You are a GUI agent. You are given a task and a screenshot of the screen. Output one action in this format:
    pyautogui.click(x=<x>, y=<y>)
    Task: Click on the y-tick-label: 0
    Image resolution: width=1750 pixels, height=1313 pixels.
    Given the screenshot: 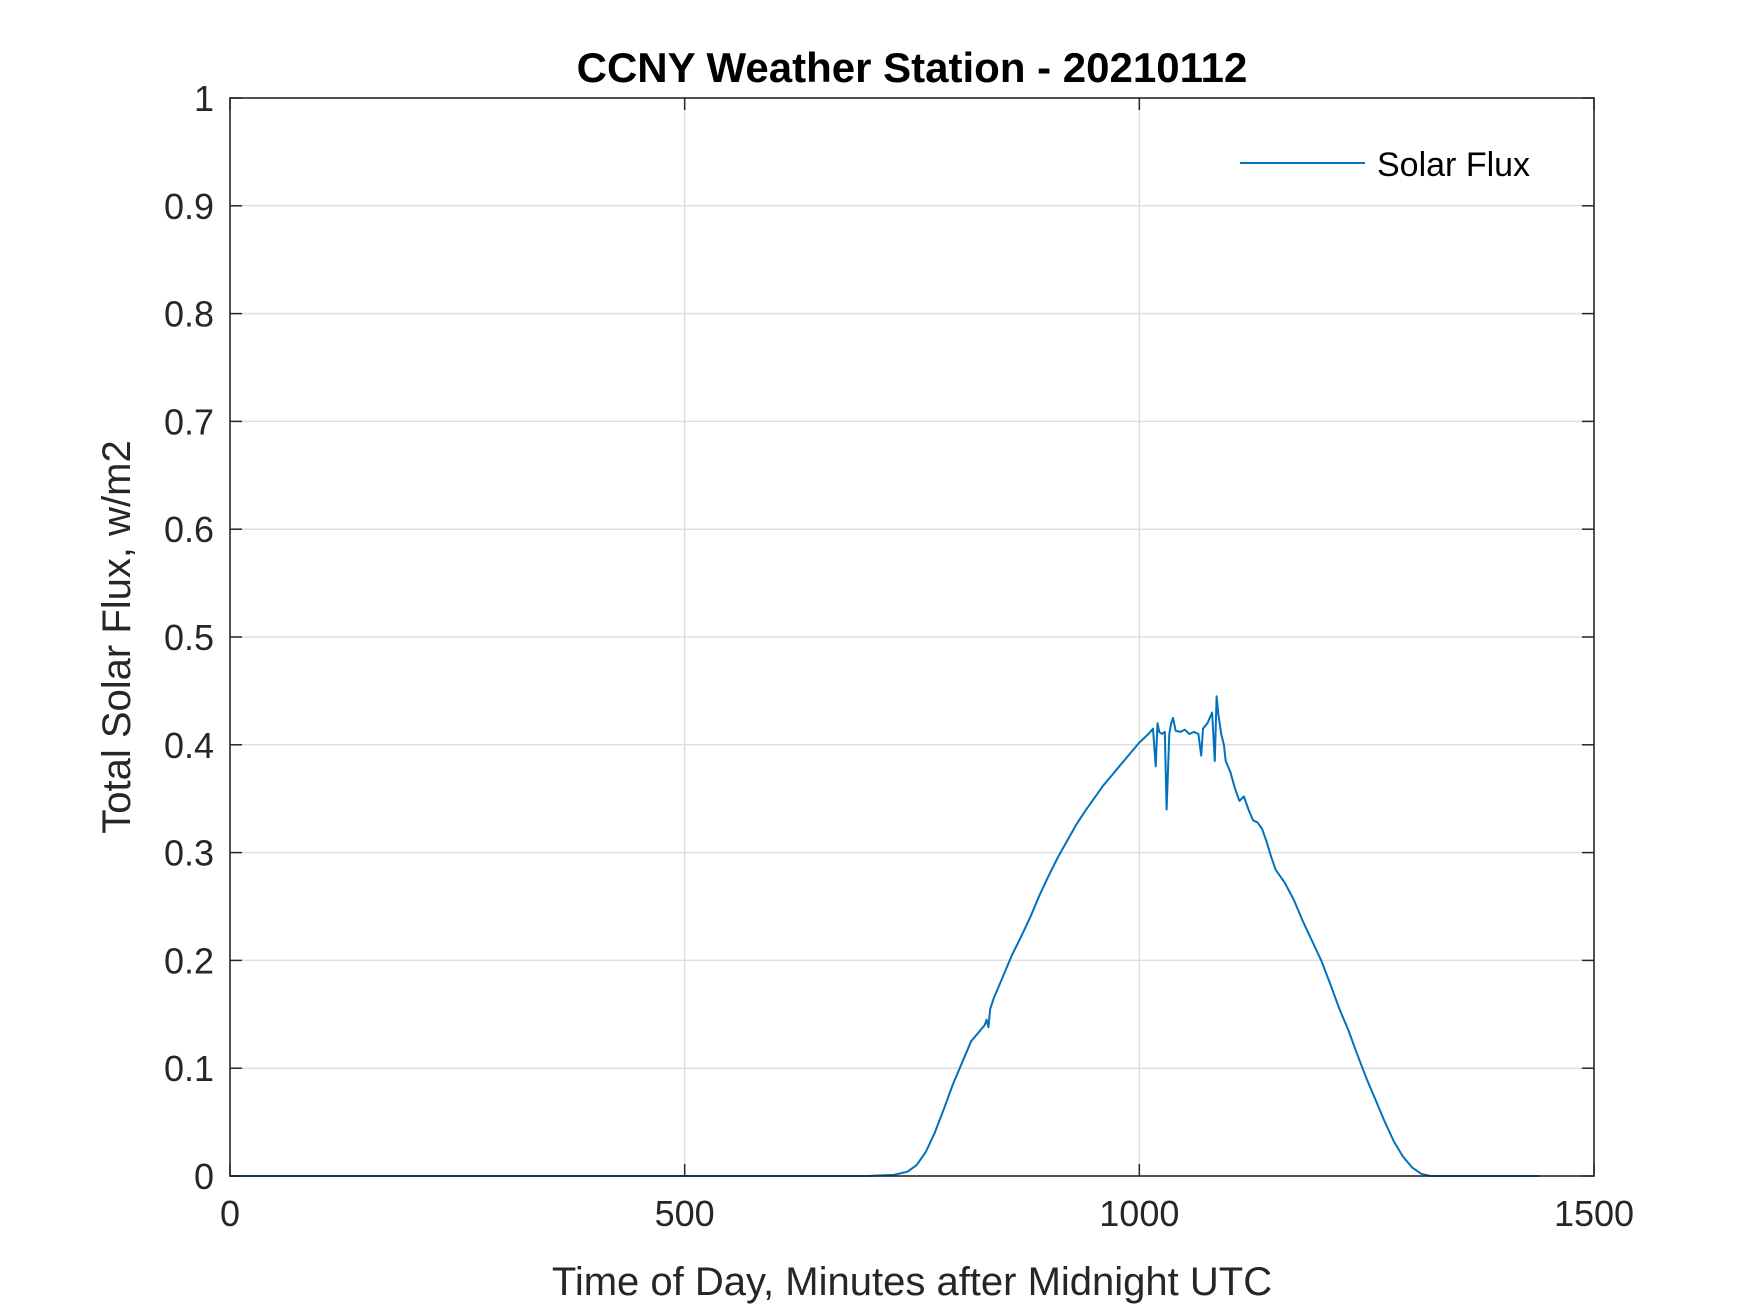 What is the action you would take?
    pyautogui.click(x=204, y=1176)
    